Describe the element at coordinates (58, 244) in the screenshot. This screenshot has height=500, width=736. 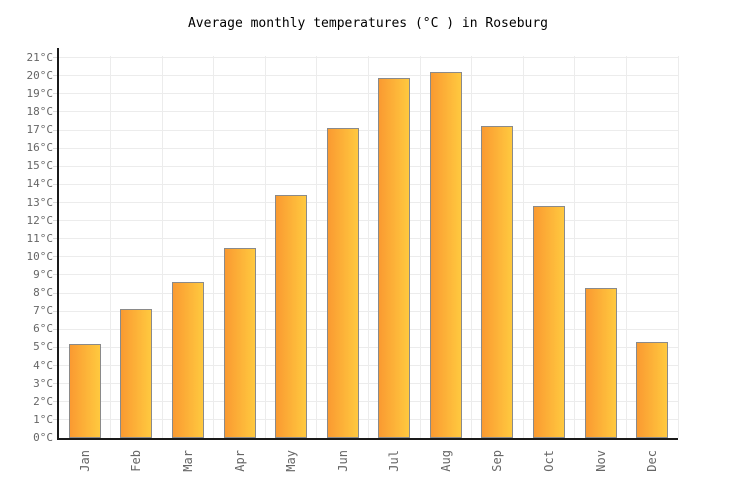
I see `y-axis-line` at that location.